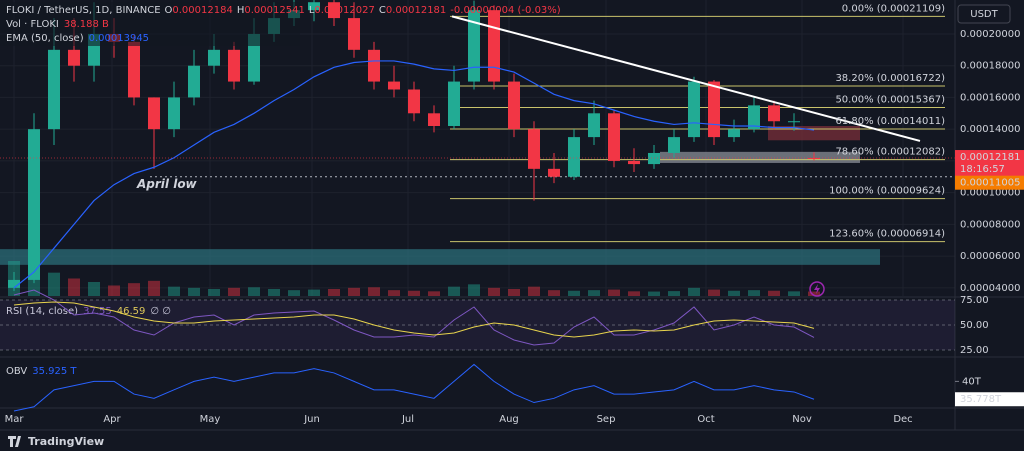 The height and width of the screenshot is (451, 1024). Describe the element at coordinates (382, 10) in the screenshot. I see `ohlc-key: C` at that location.